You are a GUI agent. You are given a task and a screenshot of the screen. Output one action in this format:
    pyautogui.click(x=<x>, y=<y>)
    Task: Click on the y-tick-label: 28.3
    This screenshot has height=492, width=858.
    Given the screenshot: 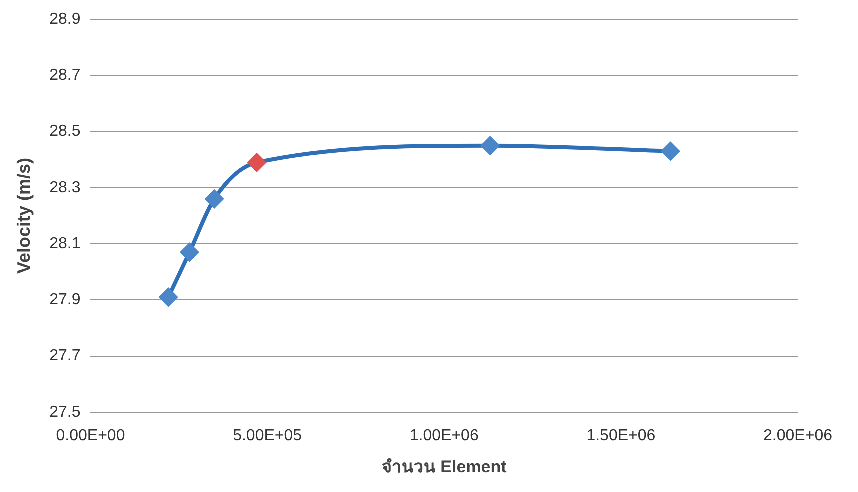 What is the action you would take?
    pyautogui.click(x=65, y=187)
    